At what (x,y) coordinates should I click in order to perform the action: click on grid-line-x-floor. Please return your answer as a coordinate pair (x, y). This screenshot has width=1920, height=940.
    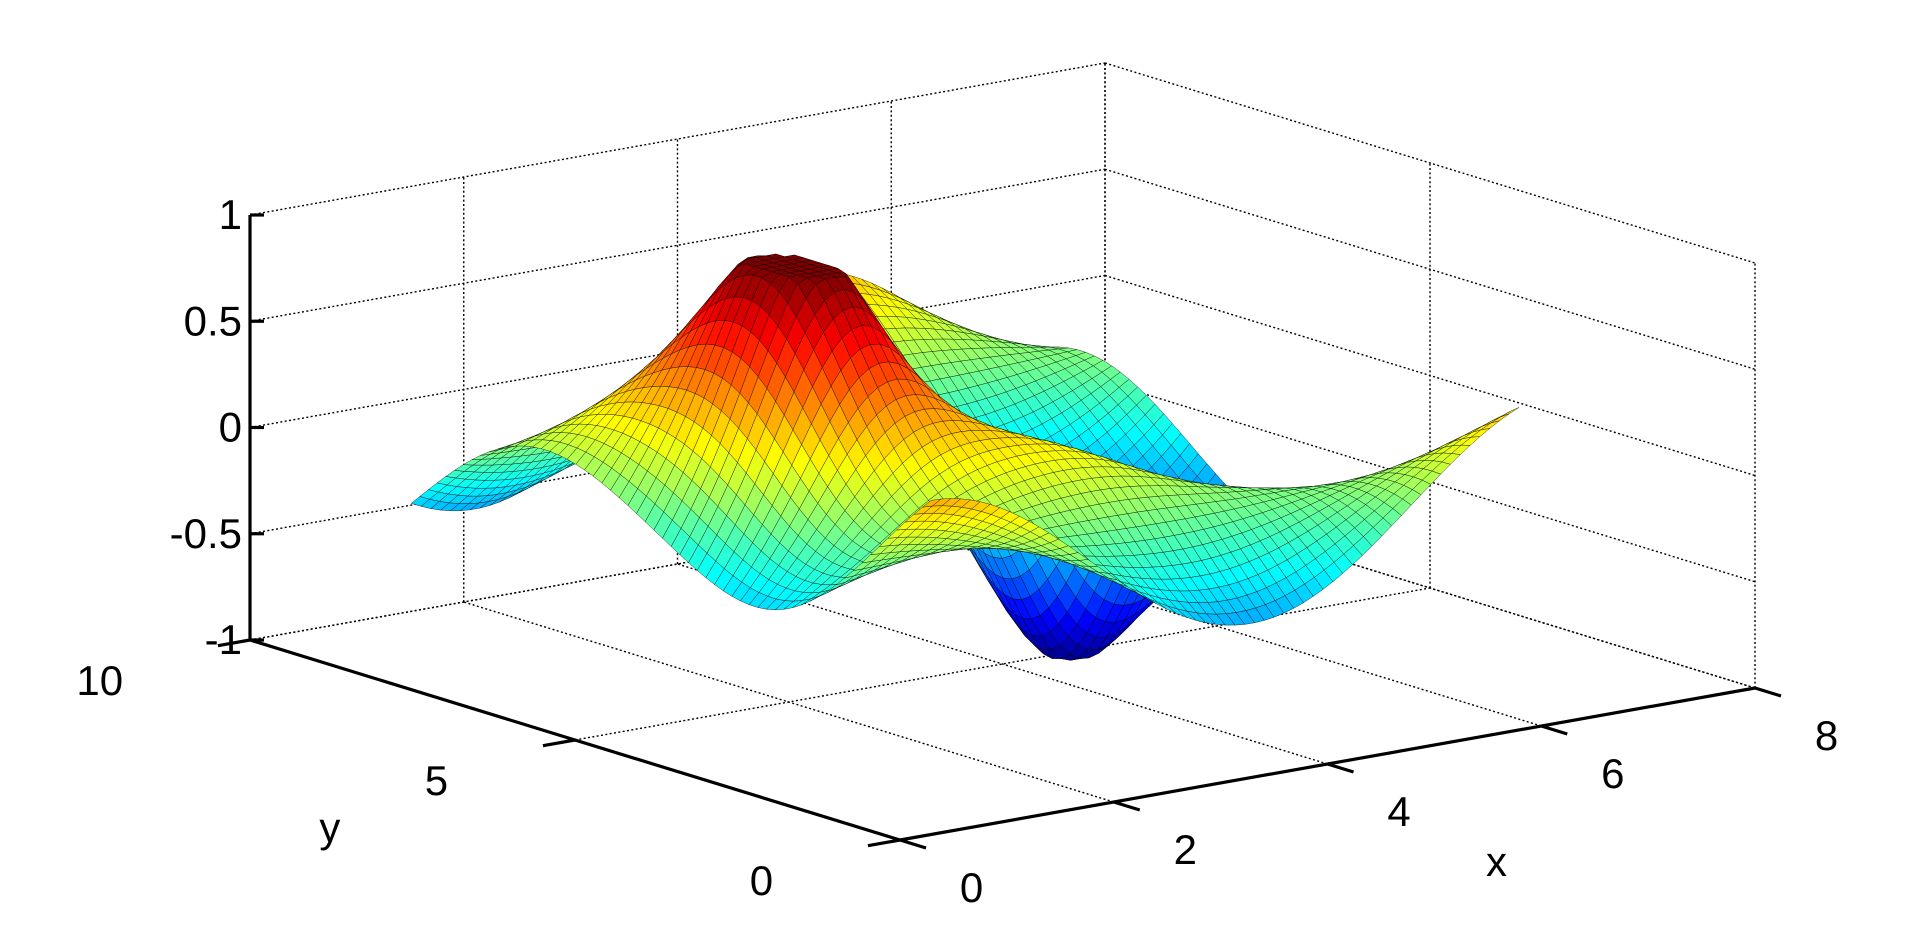
    Looking at the image, I should click on (1002, 664).